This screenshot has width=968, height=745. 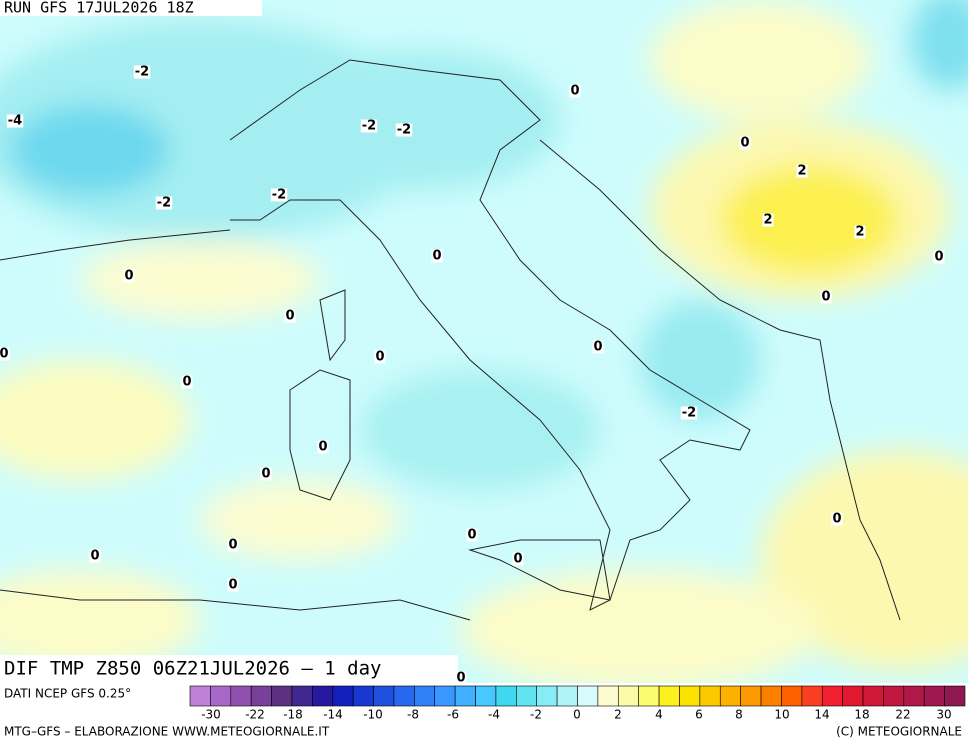 What do you see at coordinates (618, 715) in the screenshot?
I see `colorbar-label: 2` at bounding box center [618, 715].